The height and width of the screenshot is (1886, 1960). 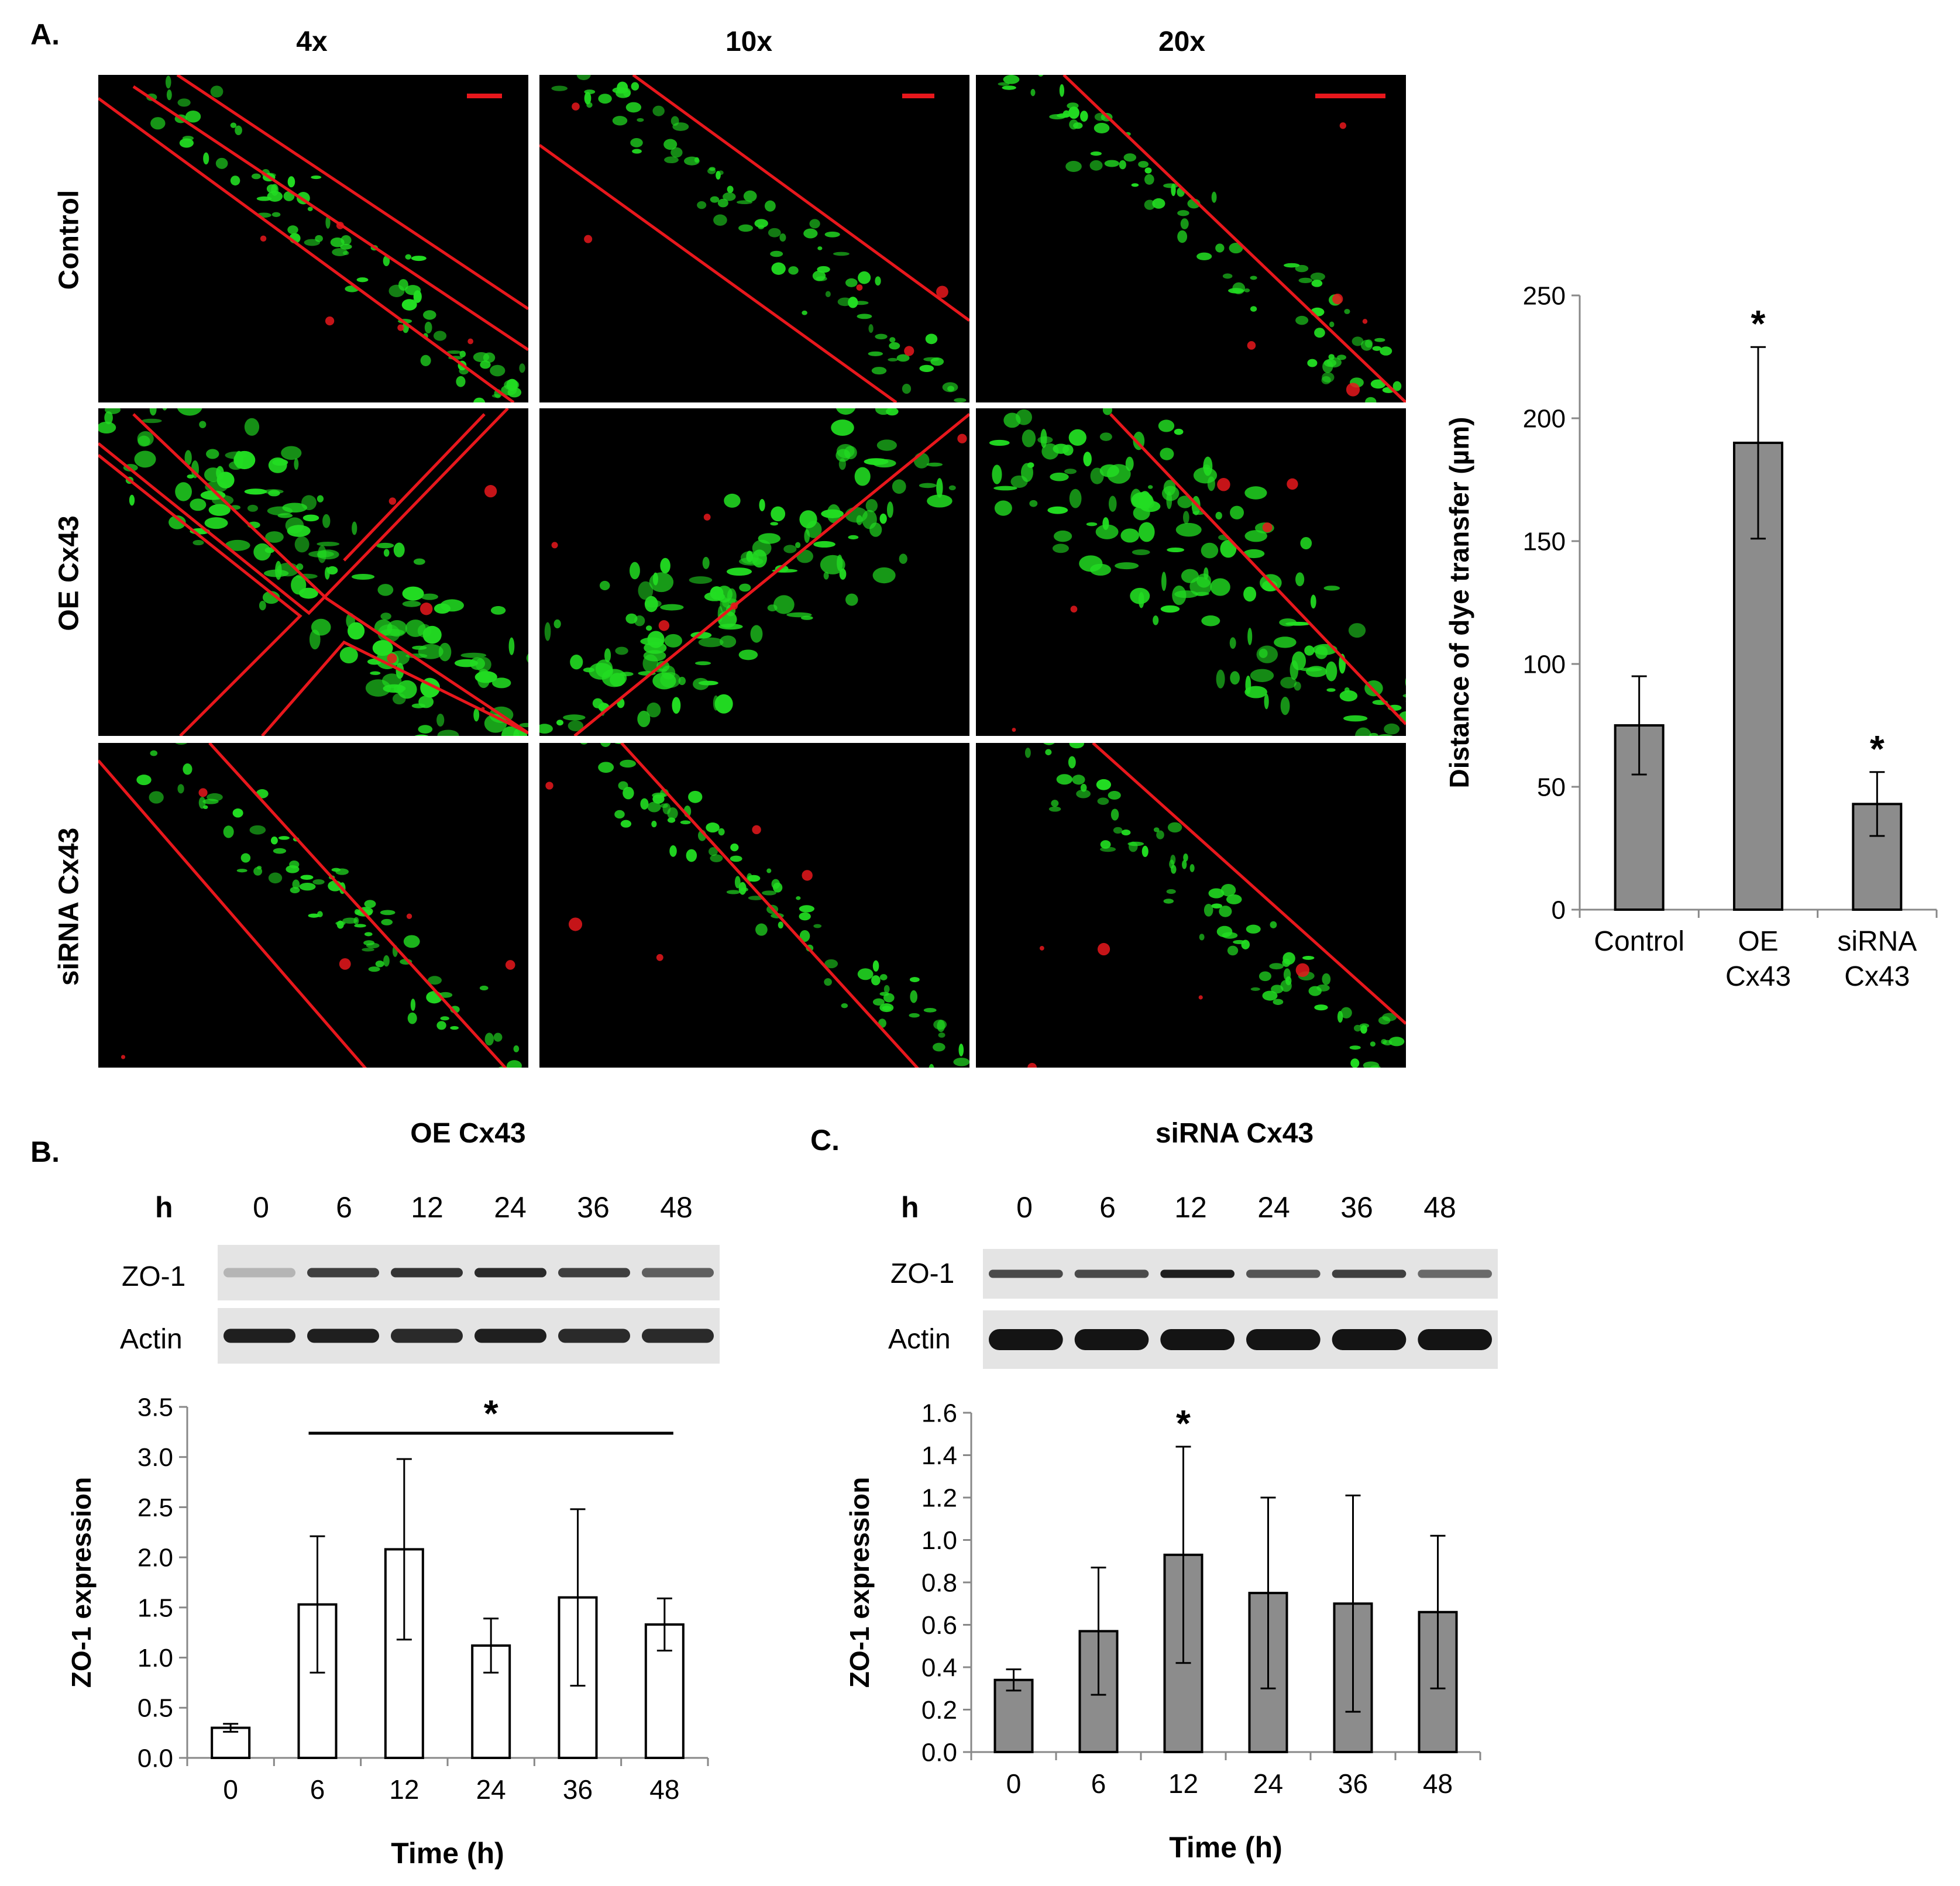 What do you see at coordinates (1545, 542) in the screenshot?
I see `y-tick-label: 150` at bounding box center [1545, 542].